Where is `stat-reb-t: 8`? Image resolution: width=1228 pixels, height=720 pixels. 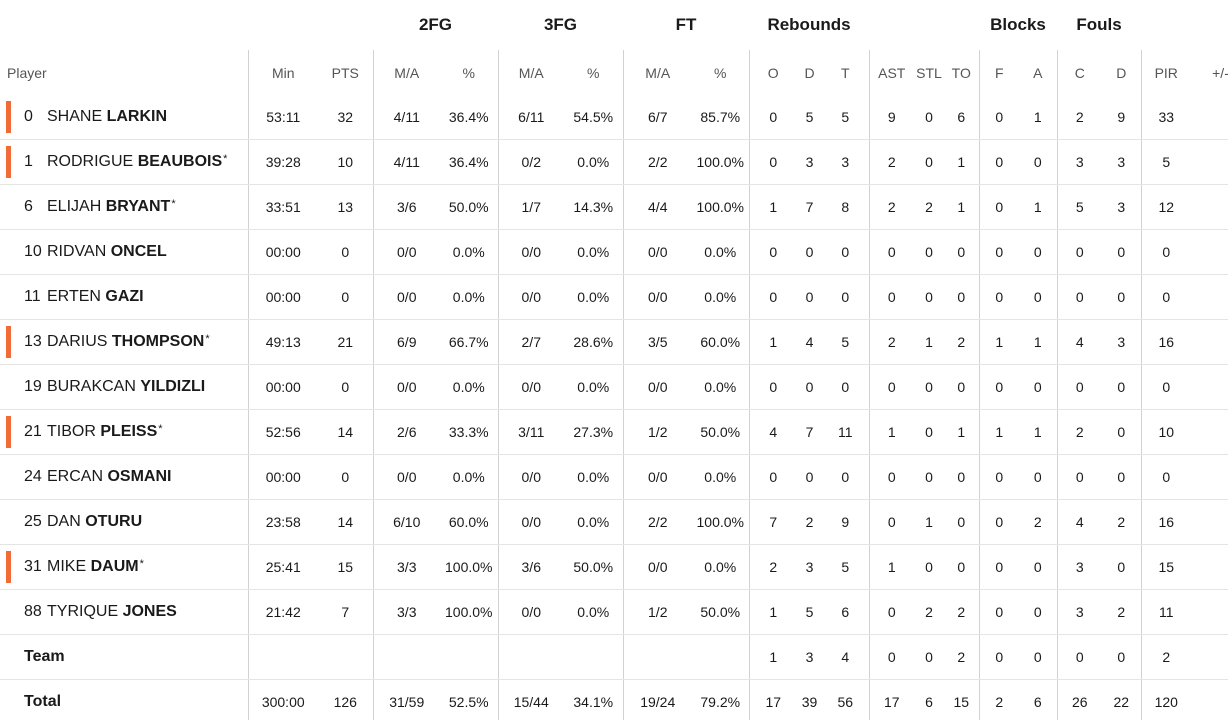
stat-reb-t: 8 is located at coordinates (845, 207).